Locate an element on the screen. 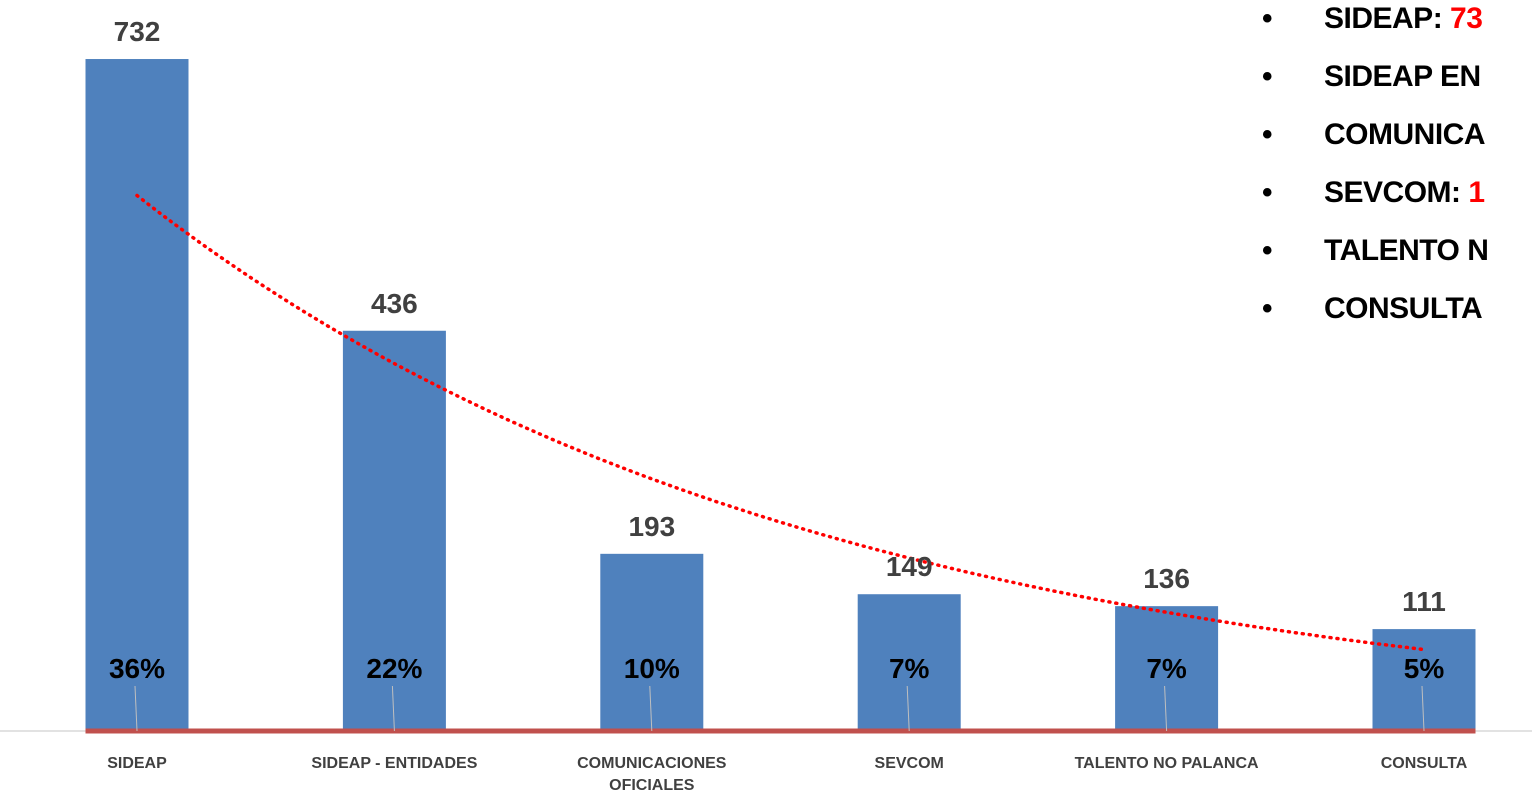  percent-label: 10% is located at coordinates (652, 668).